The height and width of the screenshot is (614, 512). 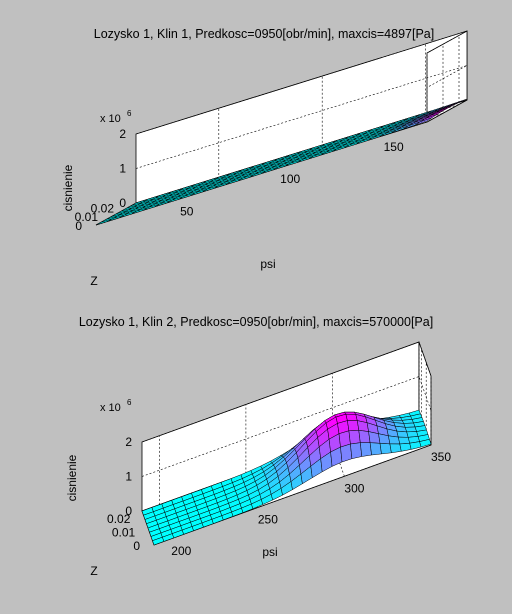 What do you see at coordinates (181, 551) in the screenshot?
I see `x-tick-label: 200` at bounding box center [181, 551].